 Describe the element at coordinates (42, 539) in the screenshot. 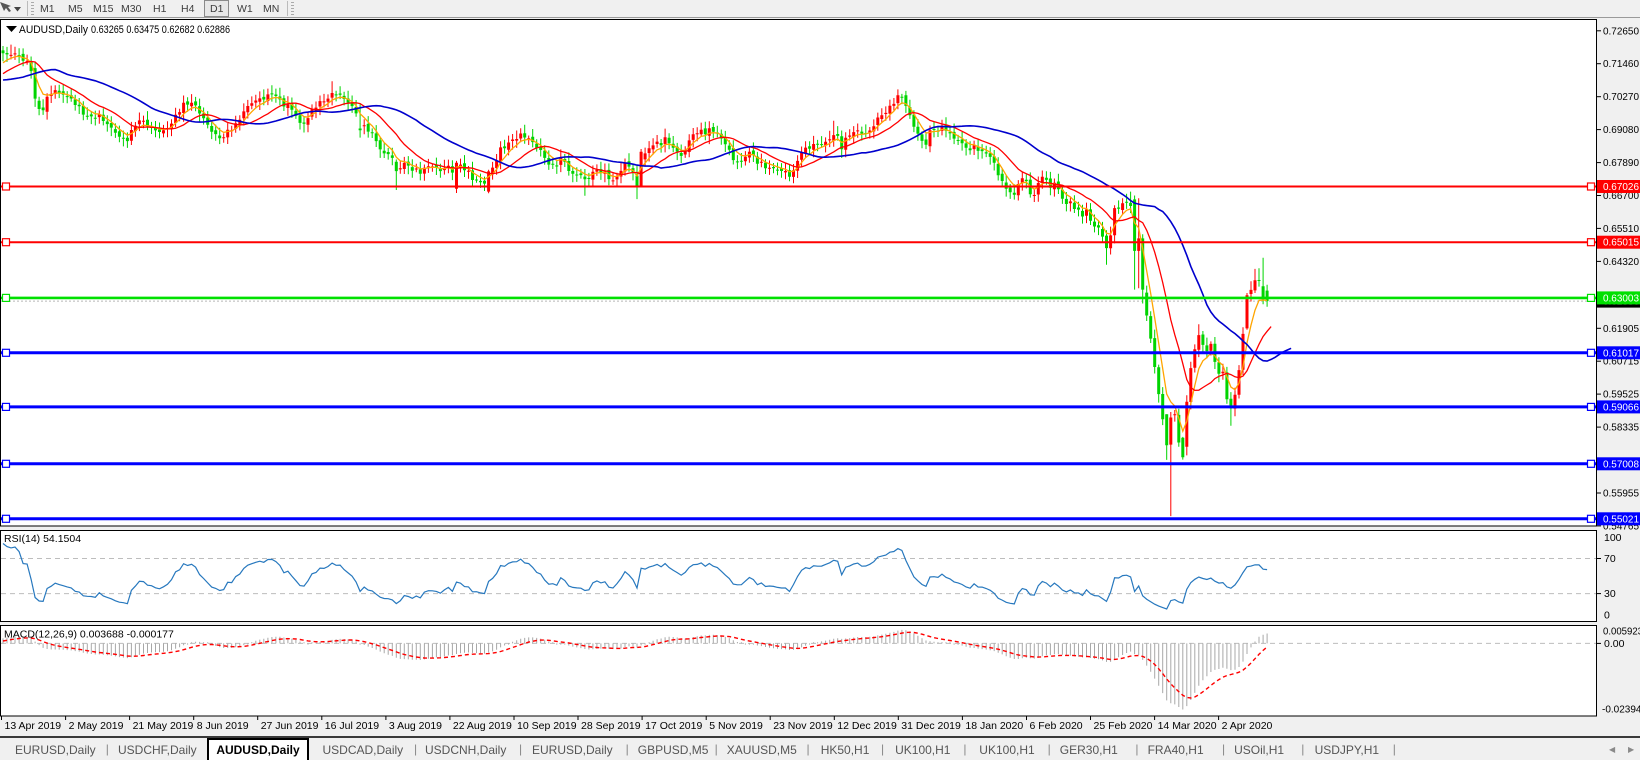

I see `svg-text: RSI(14) 54.1504` at that location.